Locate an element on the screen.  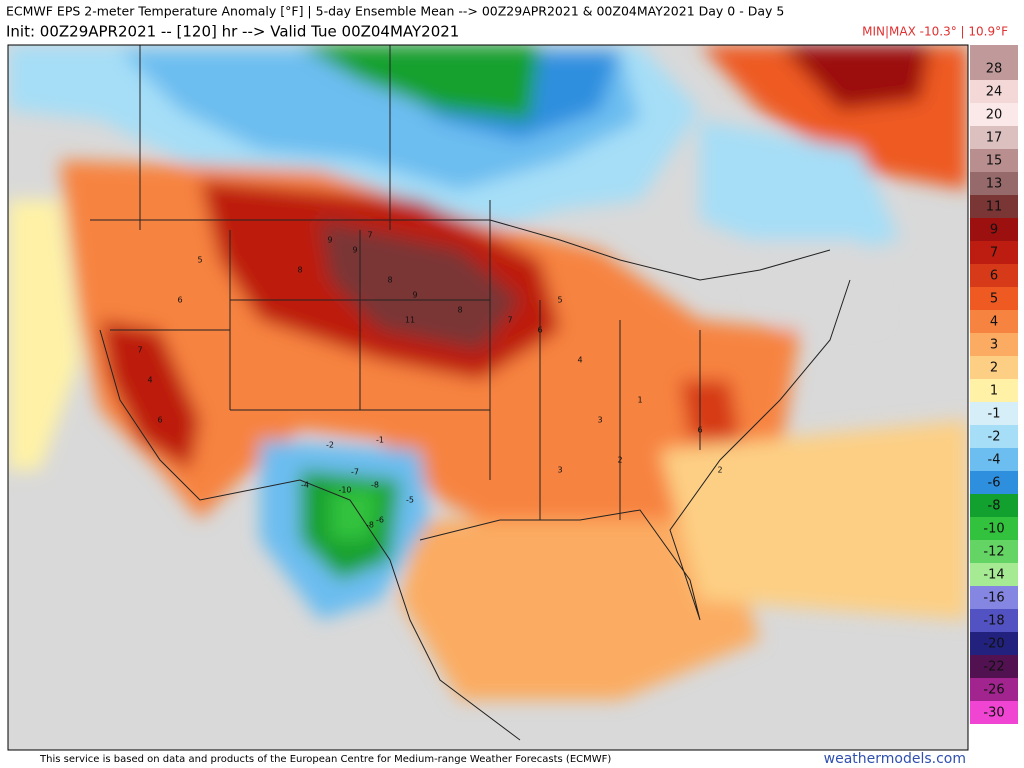
map-label: -2 is located at coordinates (330, 445).